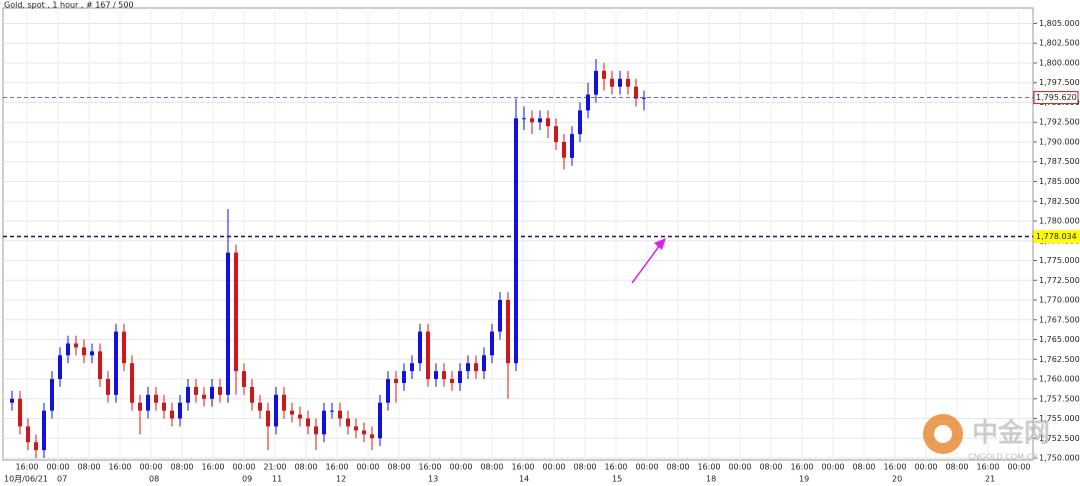  I want to click on y-tick-label: 1,782.500, so click(1059, 201).